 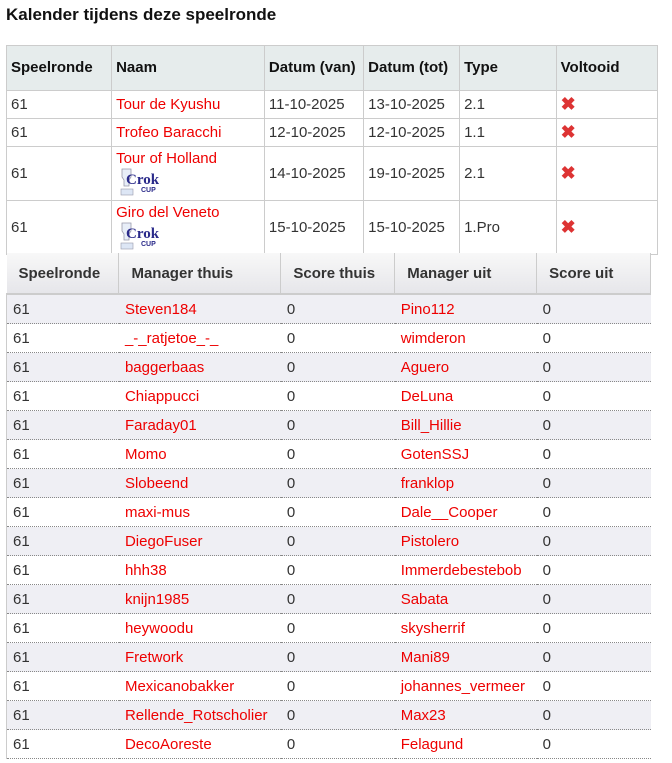 I want to click on away-manager-link: Mani89, so click(x=425, y=657).